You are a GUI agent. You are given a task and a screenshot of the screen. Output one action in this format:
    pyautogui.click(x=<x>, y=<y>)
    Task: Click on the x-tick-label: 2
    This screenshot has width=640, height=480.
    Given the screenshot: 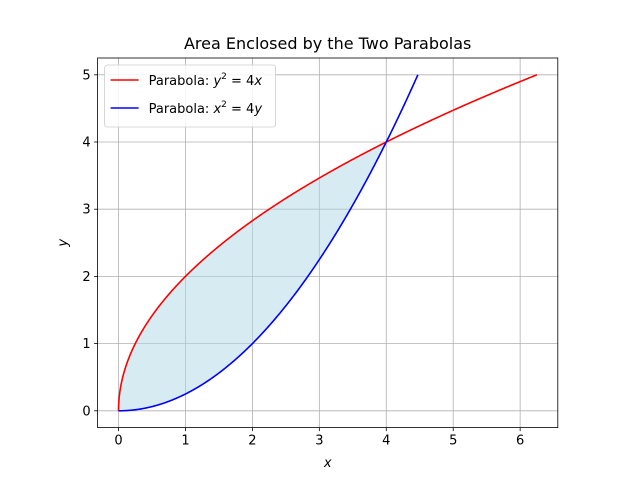 What is the action you would take?
    pyautogui.click(x=252, y=441)
    